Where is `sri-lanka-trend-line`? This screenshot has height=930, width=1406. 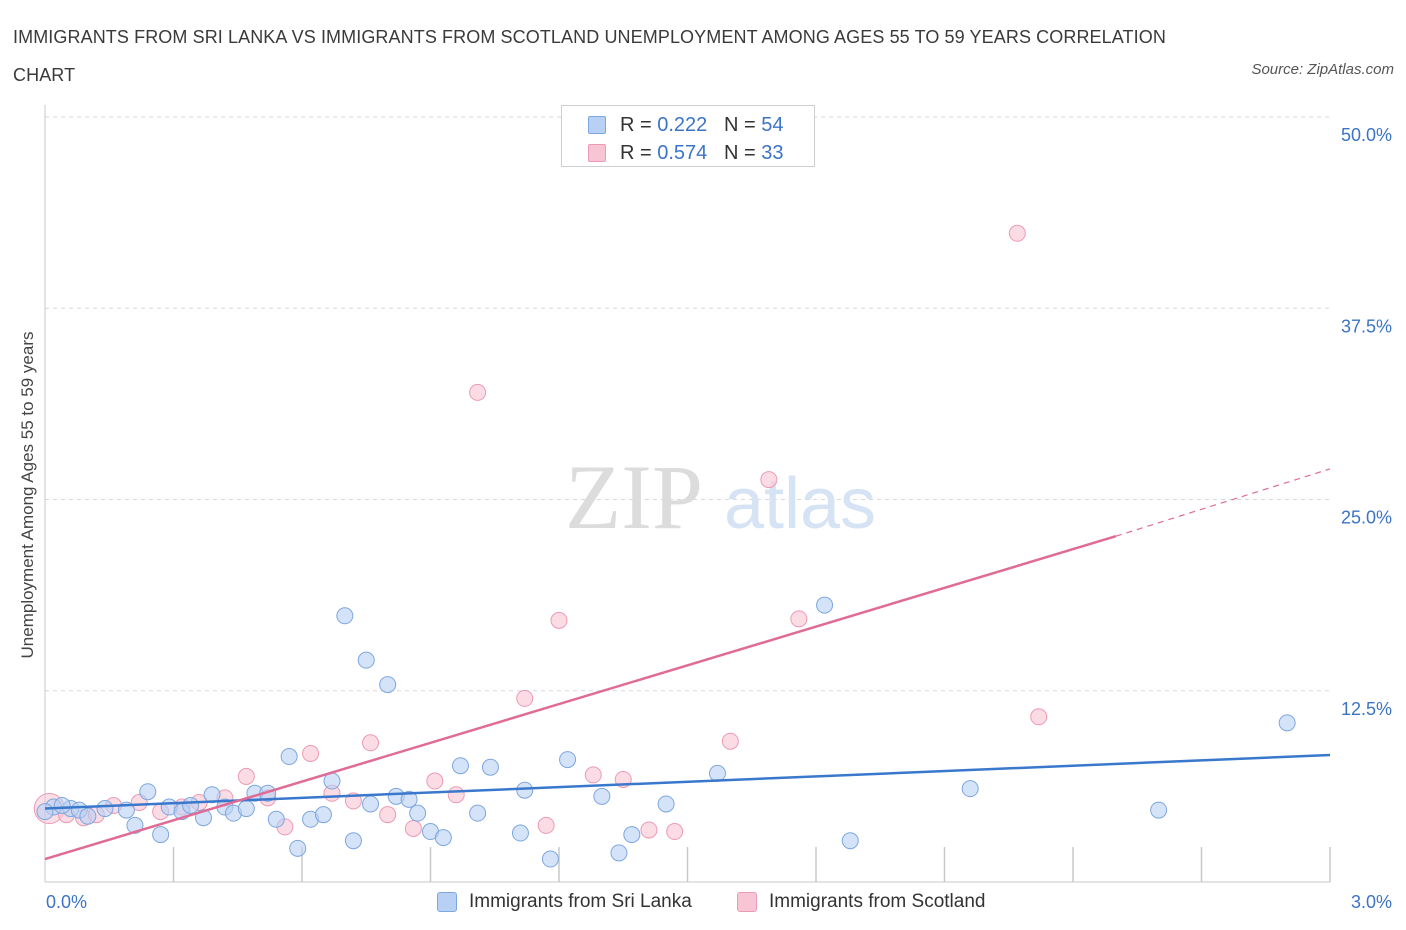
sri-lanka-trend-line is located at coordinates (687, 781).